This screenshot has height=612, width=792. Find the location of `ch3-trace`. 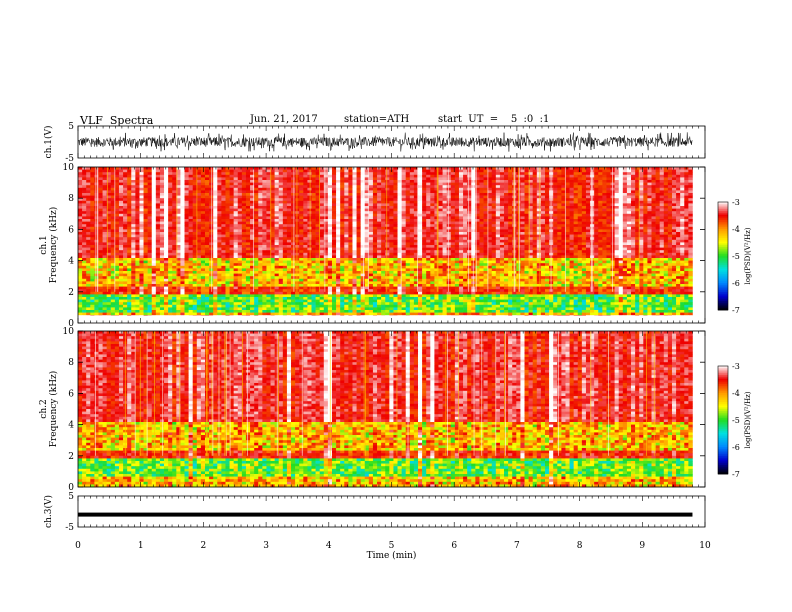

ch3-trace is located at coordinates (385, 514).